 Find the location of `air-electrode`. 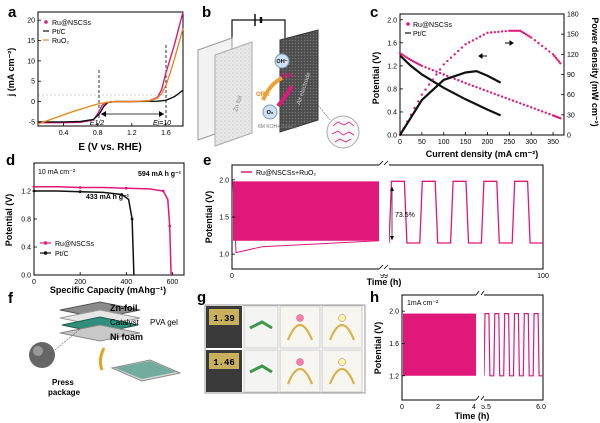

air-electrode is located at coordinates (299, 81).